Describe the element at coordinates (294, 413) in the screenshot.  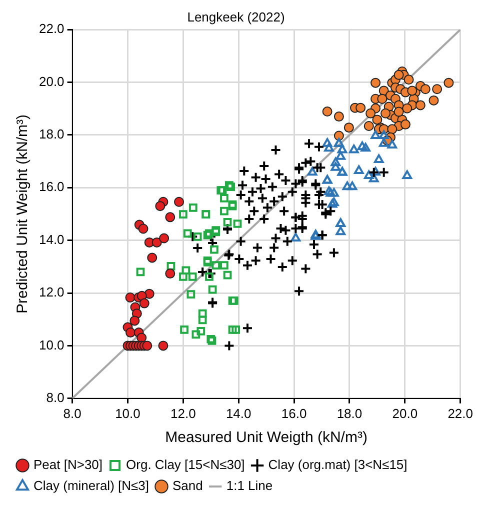
I see `x-tick-label: 16.0` at that location.